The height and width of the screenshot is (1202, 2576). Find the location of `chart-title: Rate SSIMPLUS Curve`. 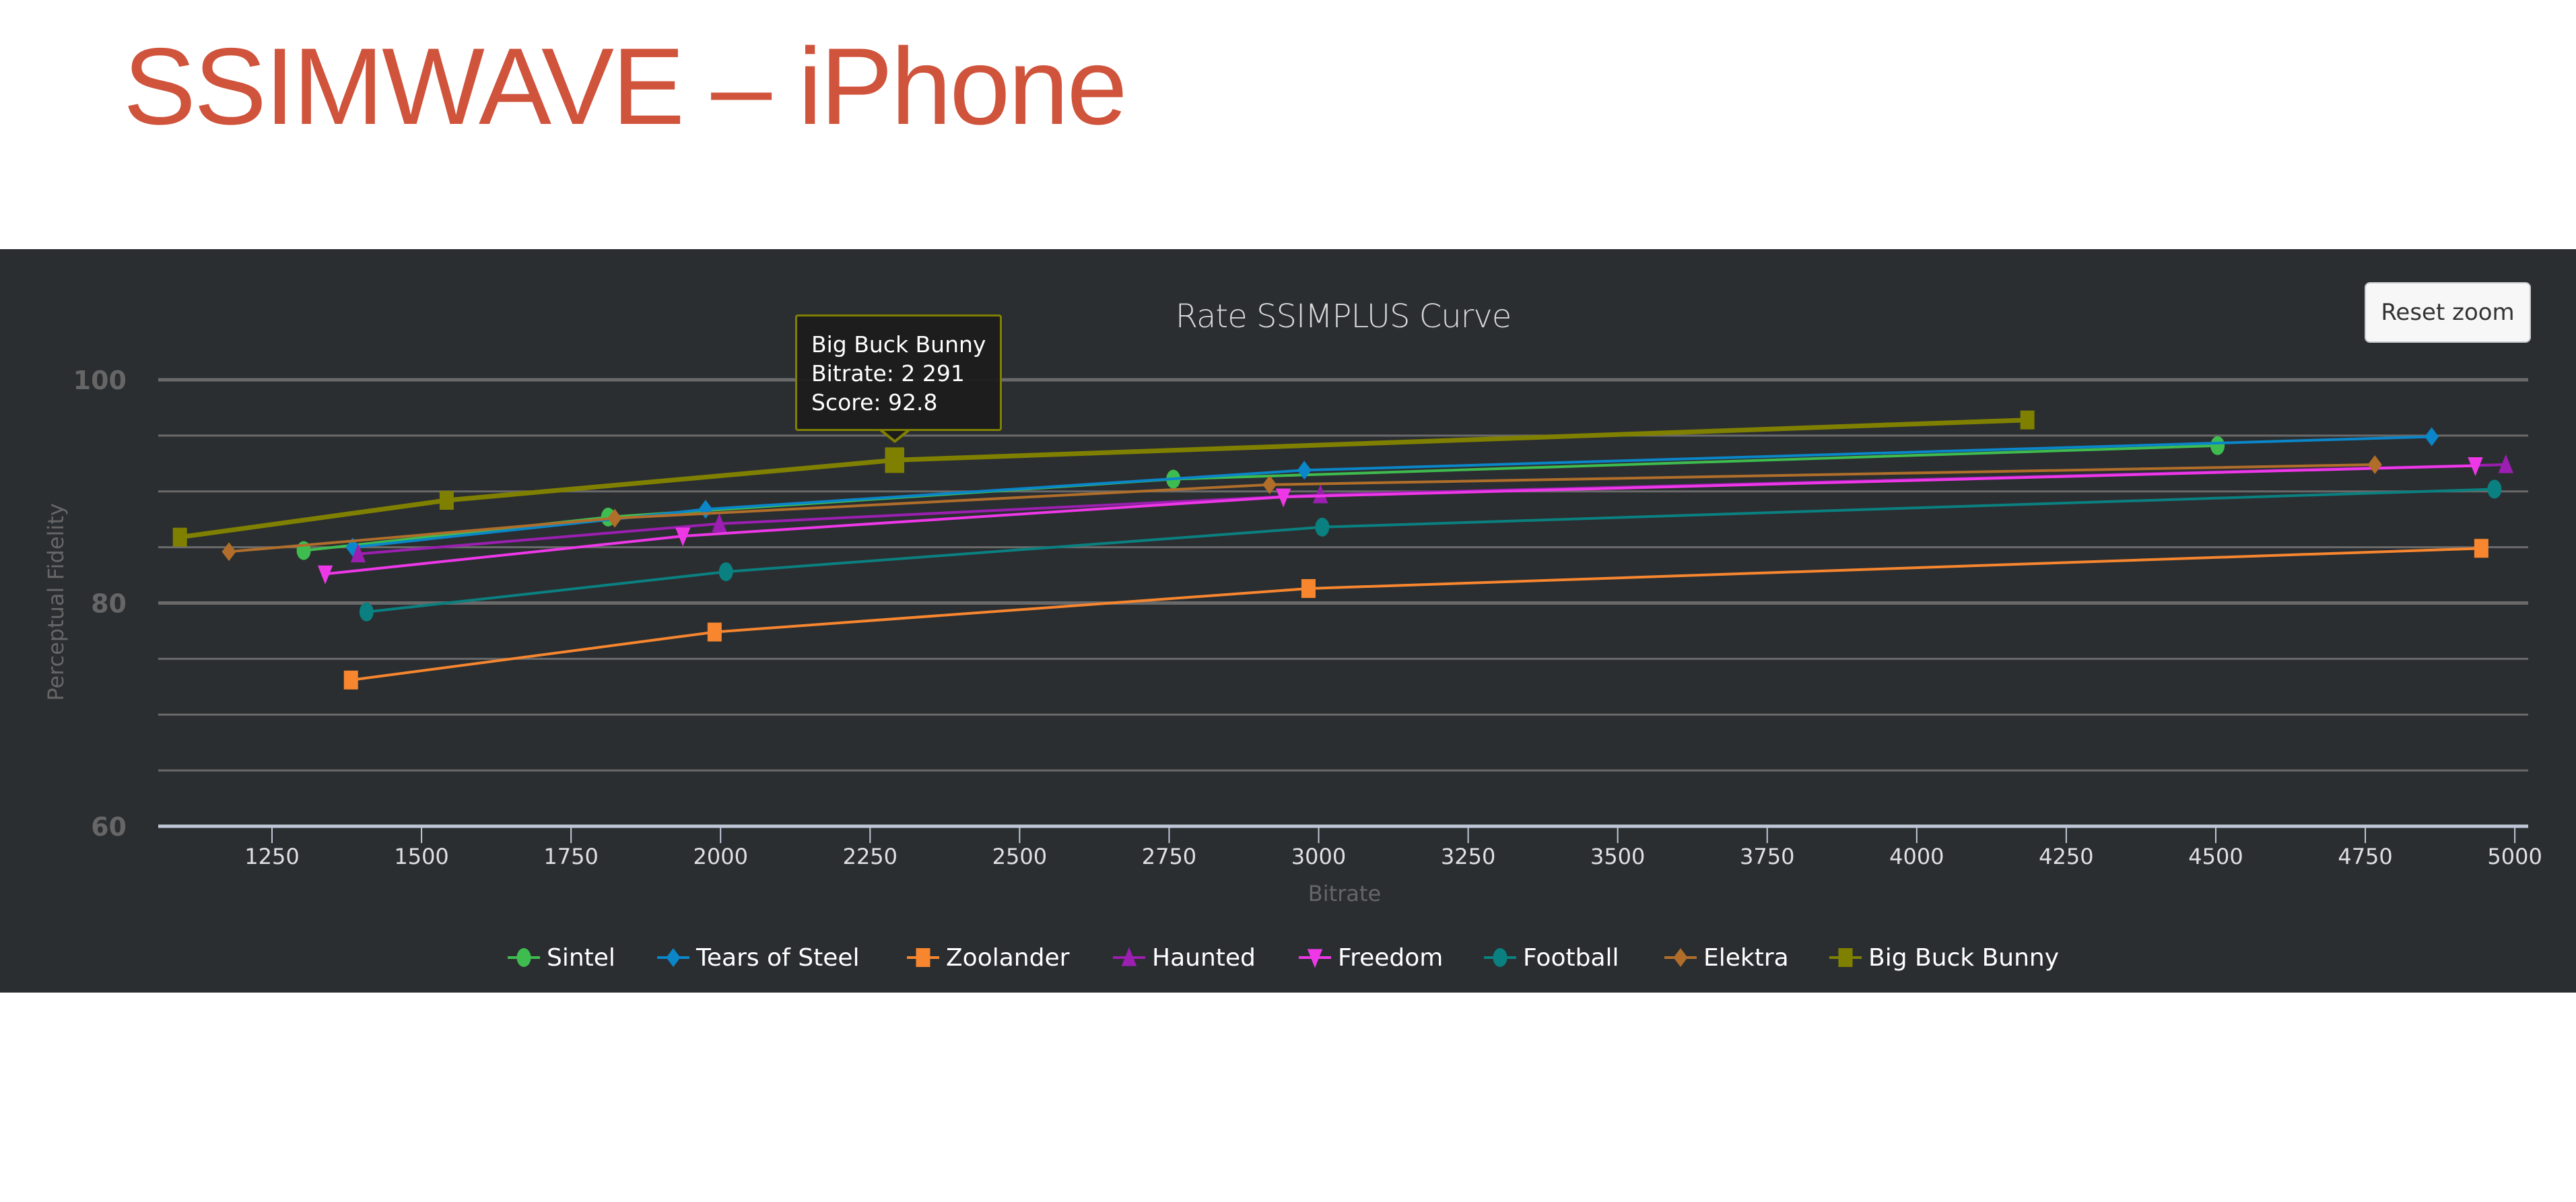

chart-title: Rate SSIMPLUS Curve is located at coordinates (1343, 316).